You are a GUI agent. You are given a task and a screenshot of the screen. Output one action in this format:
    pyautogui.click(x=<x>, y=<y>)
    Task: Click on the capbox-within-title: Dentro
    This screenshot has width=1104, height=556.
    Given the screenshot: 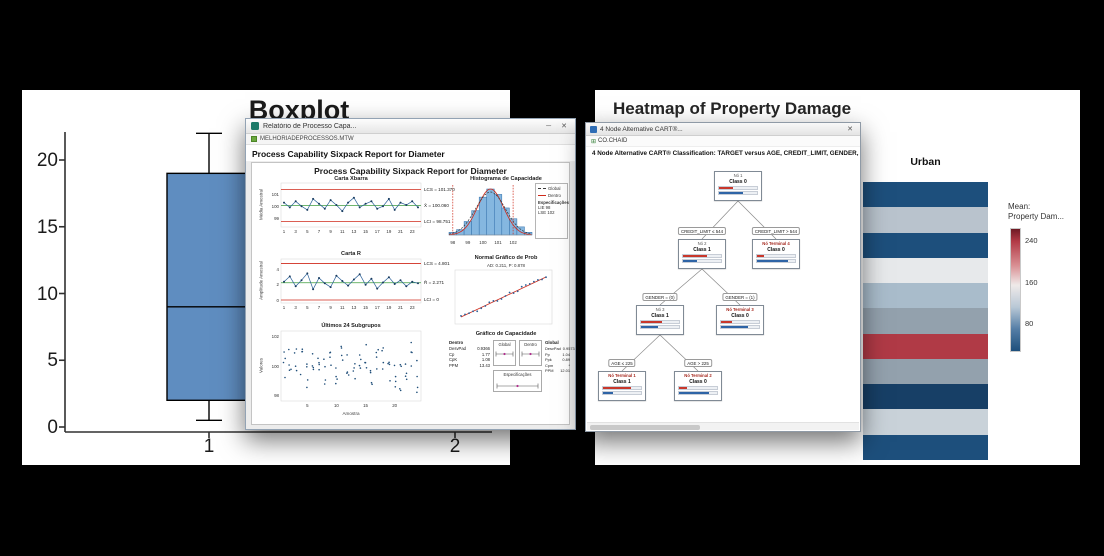 What is the action you would take?
    pyautogui.click(x=530, y=344)
    